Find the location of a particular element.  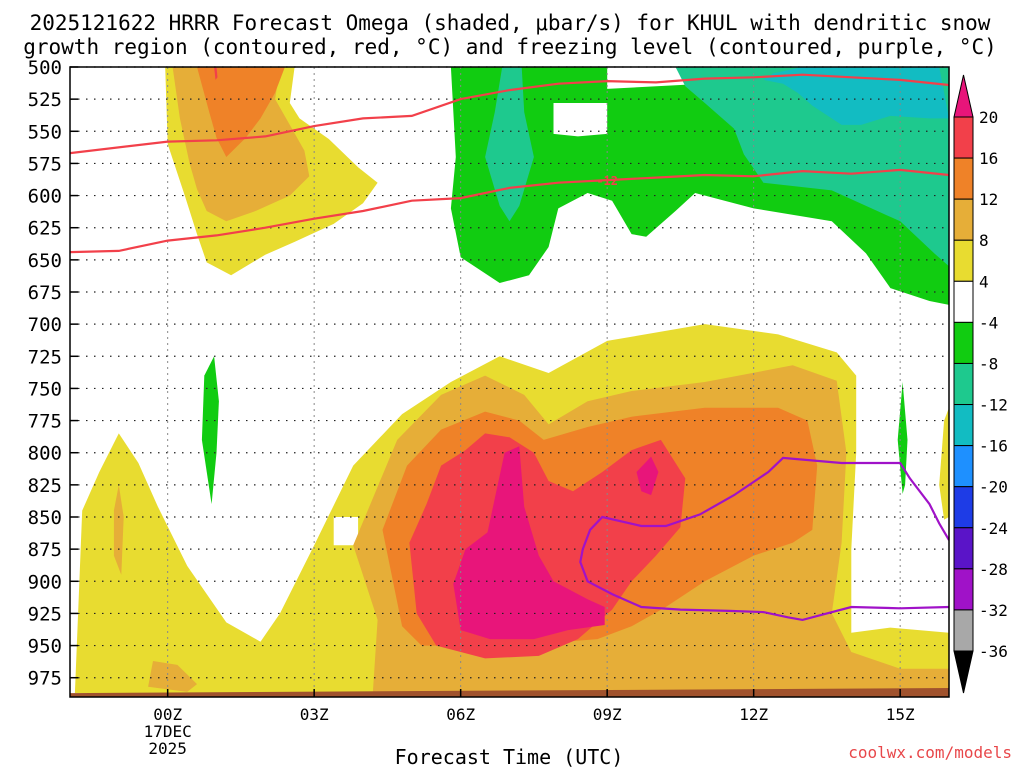

colorbar-label-8: 8 is located at coordinates (984, 240).